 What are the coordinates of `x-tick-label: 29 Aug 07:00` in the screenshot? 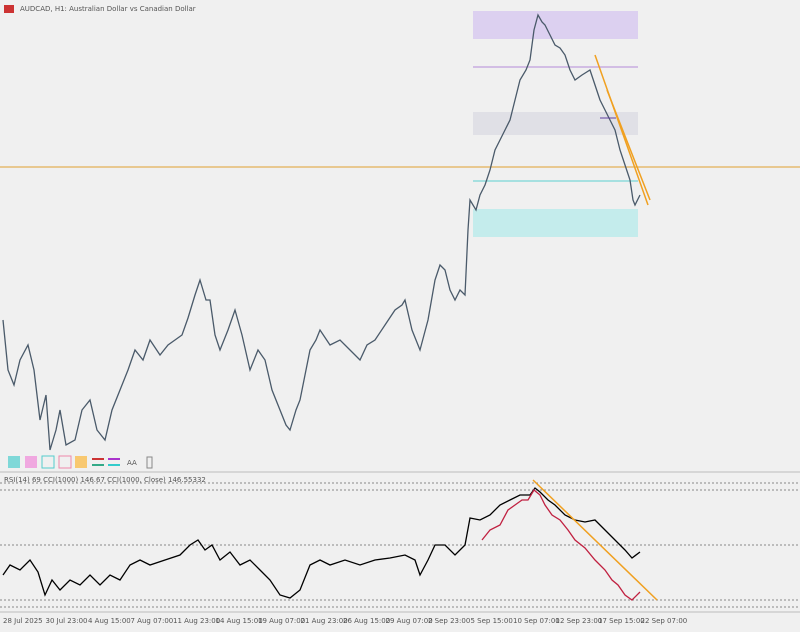 It's located at (409, 621).